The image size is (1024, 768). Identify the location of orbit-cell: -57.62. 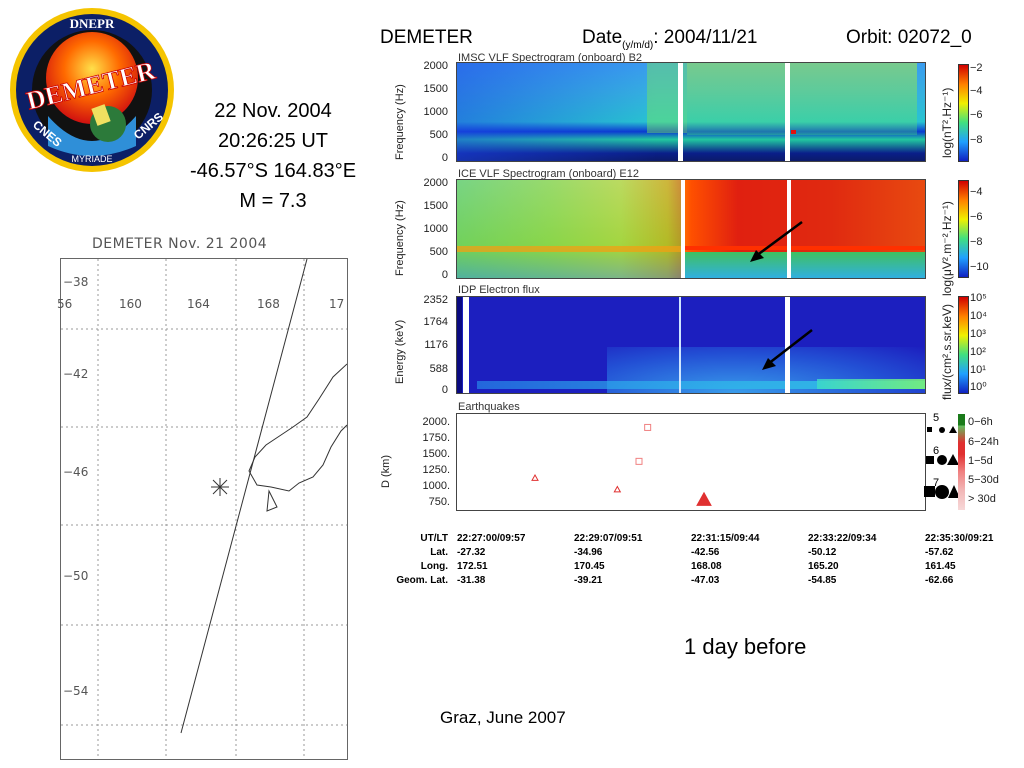
(939, 552).